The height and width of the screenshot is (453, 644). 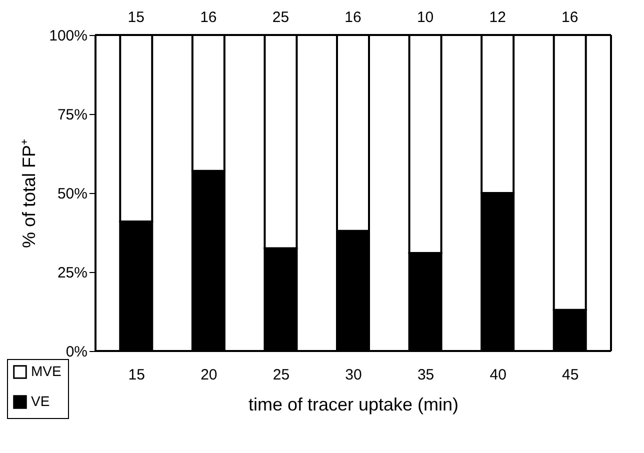 What do you see at coordinates (136, 17) in the screenshot?
I see `text: 15` at bounding box center [136, 17].